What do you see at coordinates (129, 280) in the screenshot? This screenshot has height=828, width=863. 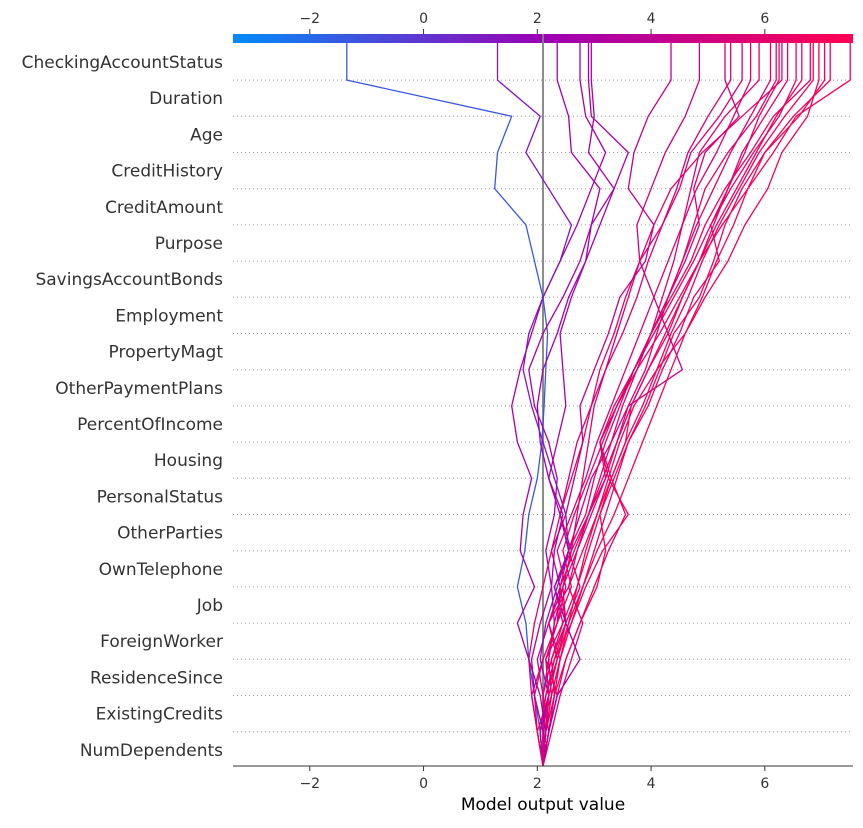 I see `feature-label: SavingsAccountBonds` at bounding box center [129, 280].